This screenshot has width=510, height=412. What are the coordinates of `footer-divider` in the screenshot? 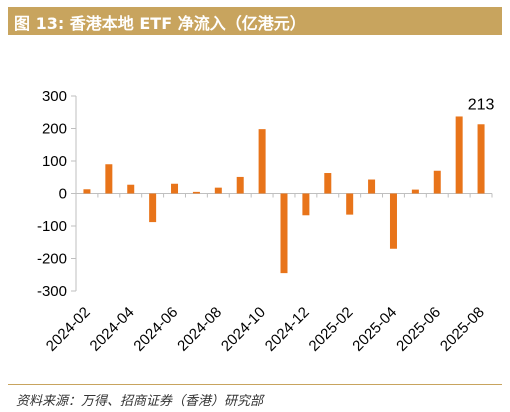 It's located at (255, 384).